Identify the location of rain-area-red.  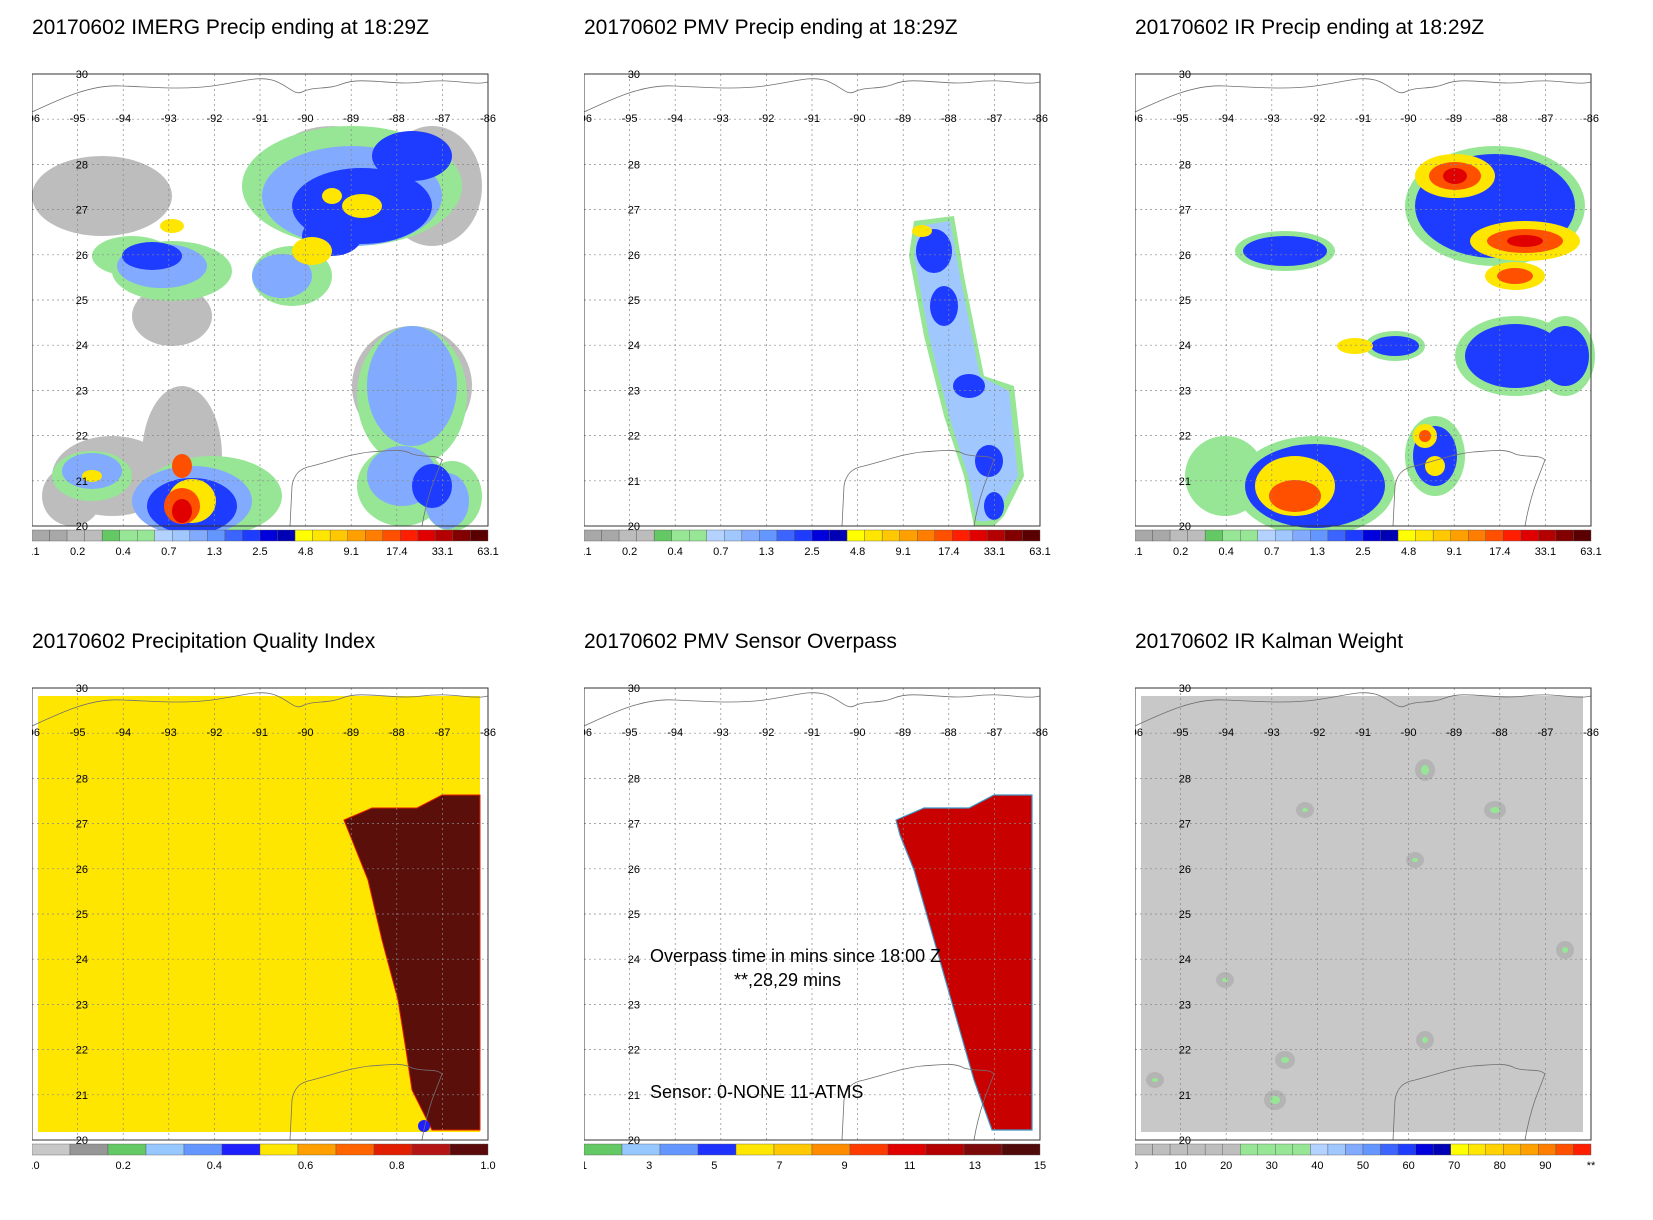
(182, 511).